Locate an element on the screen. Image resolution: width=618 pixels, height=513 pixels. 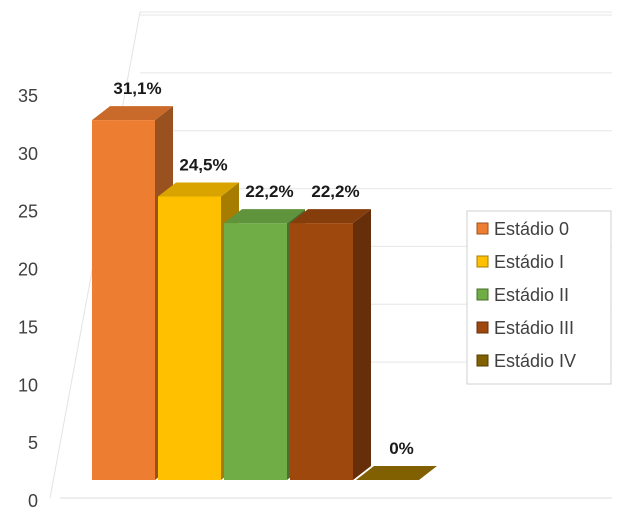
legend-item: Estádio II is located at coordinates (522, 295).